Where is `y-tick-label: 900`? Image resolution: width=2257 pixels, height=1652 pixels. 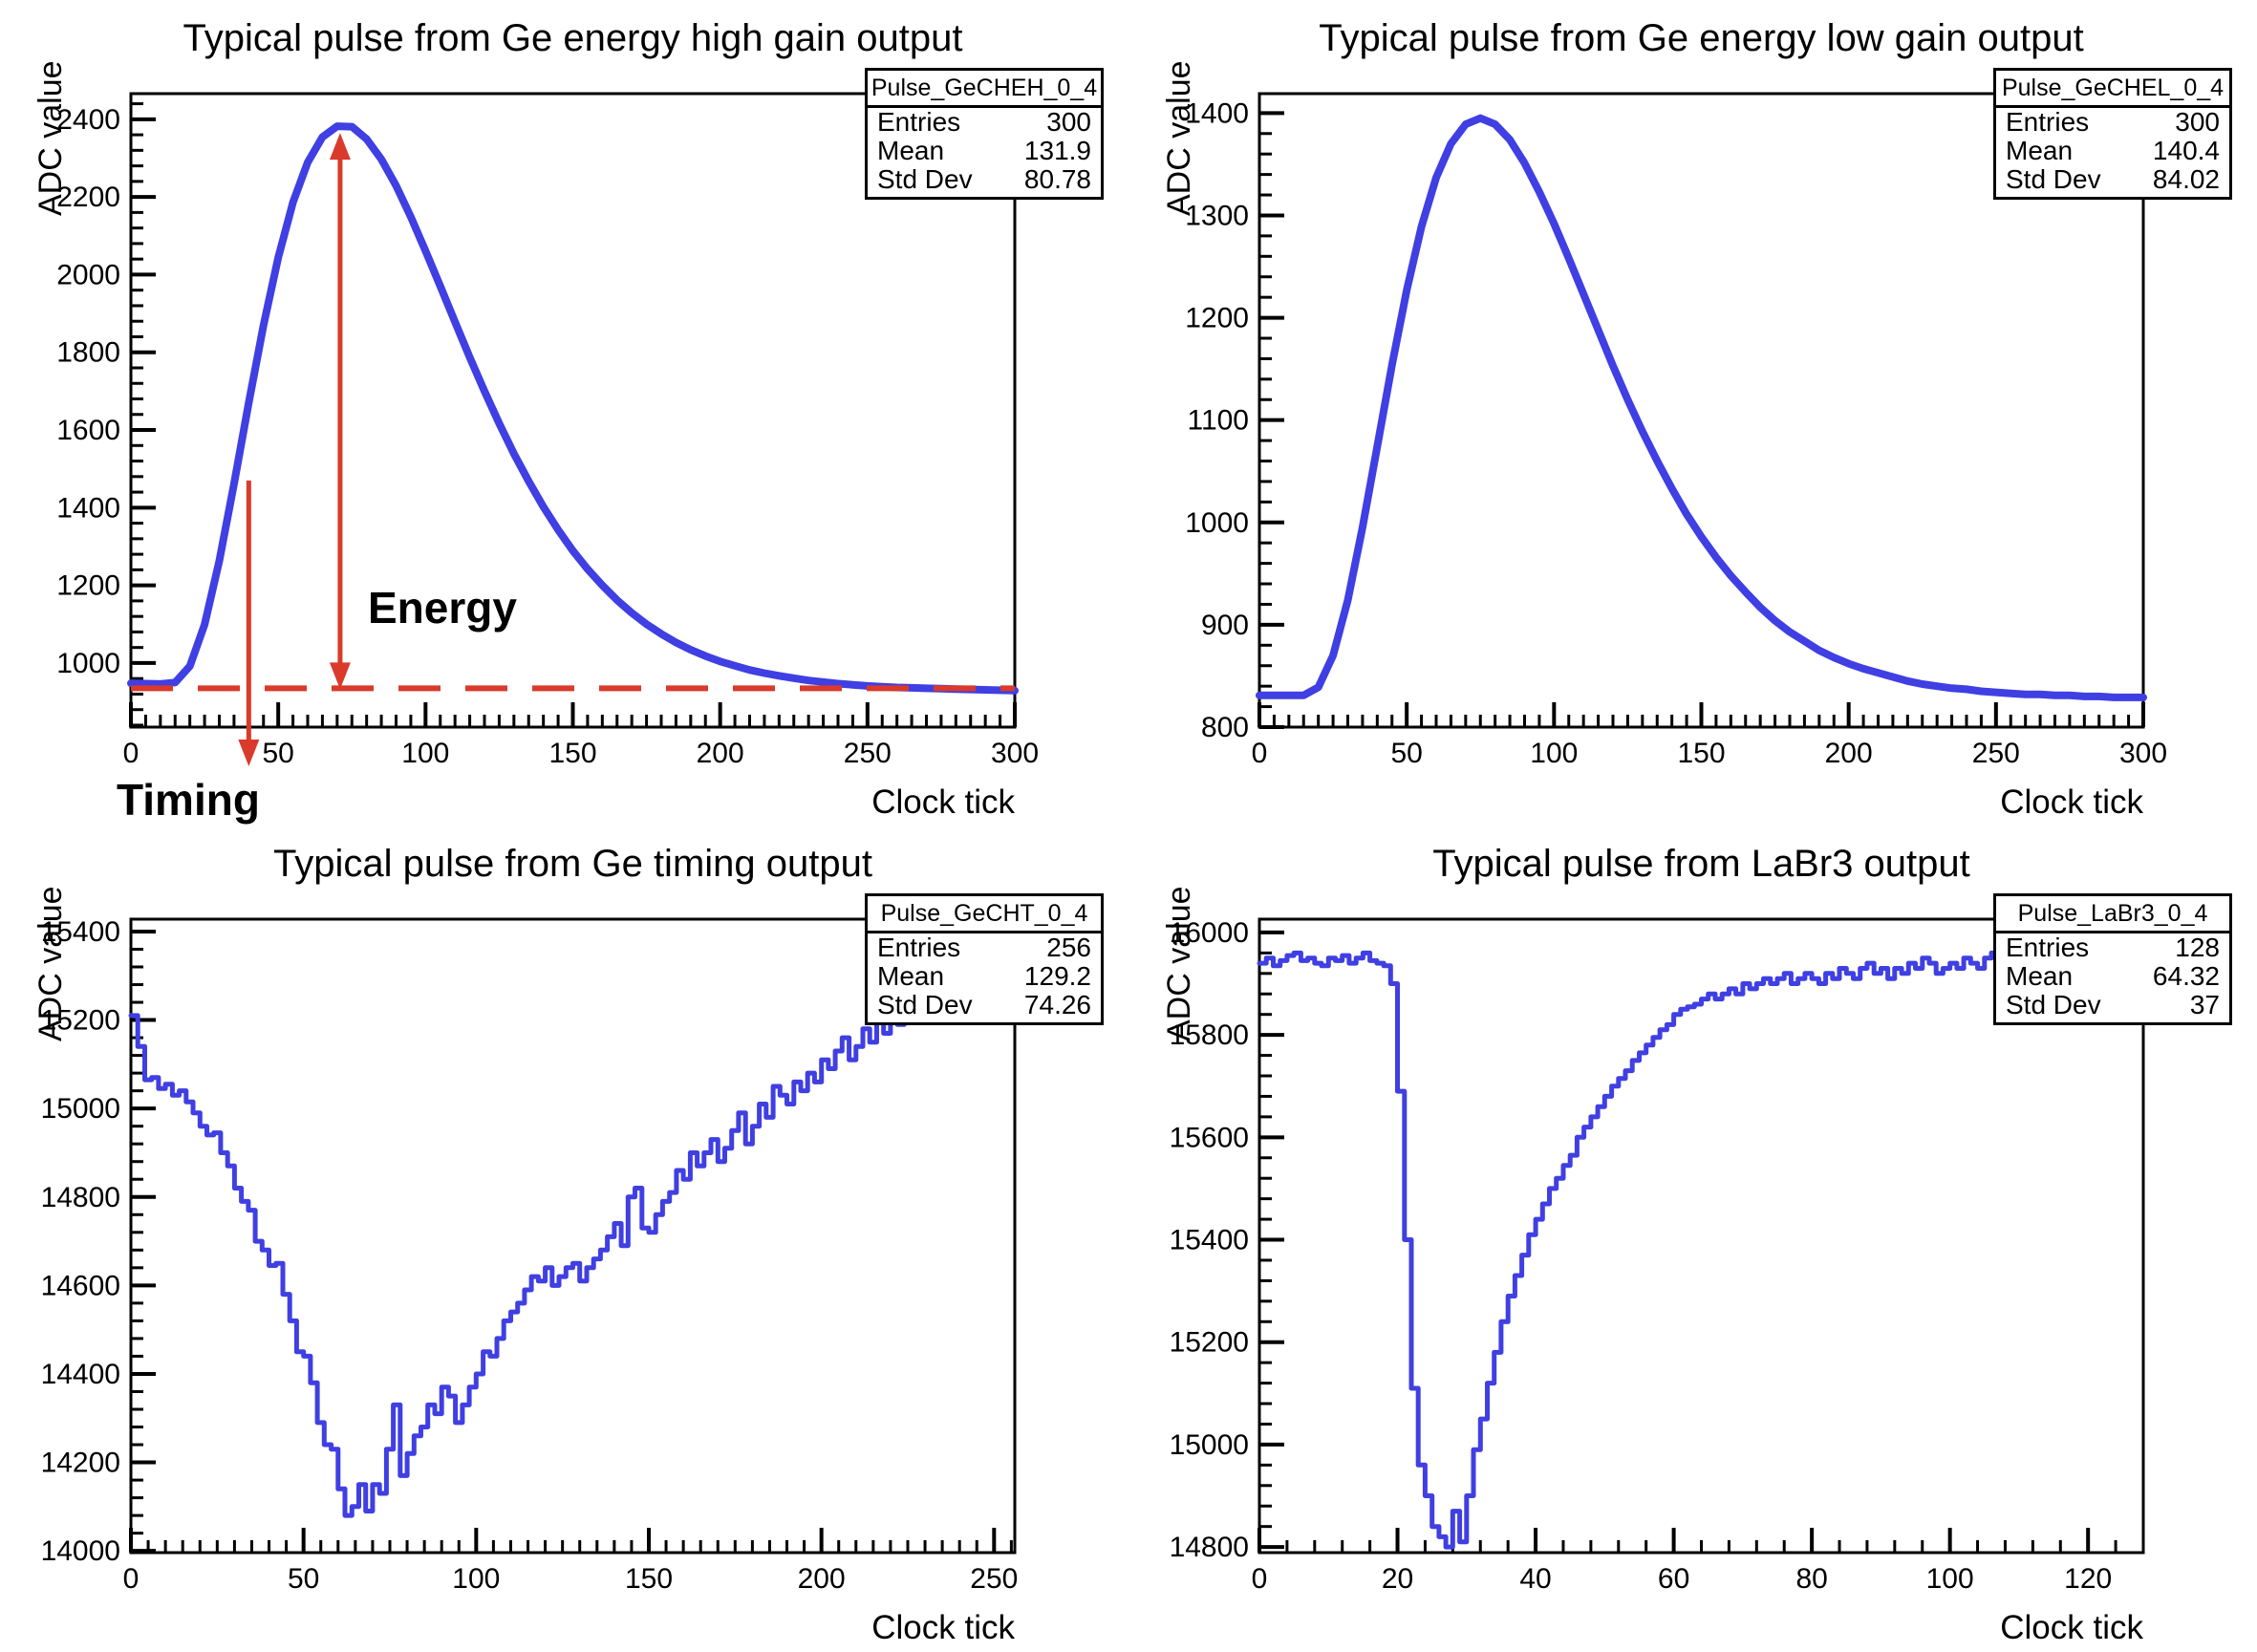
y-tick-label: 900 is located at coordinates (1225, 626).